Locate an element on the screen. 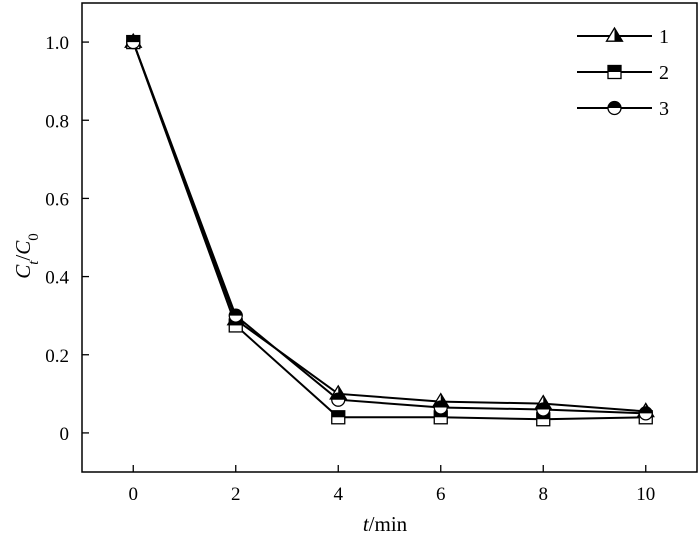 The height and width of the screenshot is (542, 700). x-tick-label: 10 is located at coordinates (645, 494).